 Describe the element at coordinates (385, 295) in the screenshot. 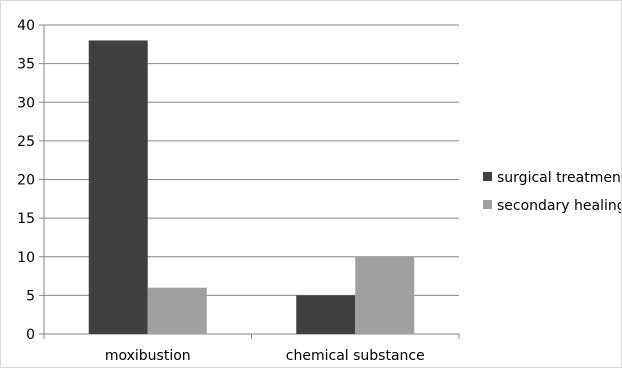

I see `bar-secondary-healing-chemical-substance` at that location.